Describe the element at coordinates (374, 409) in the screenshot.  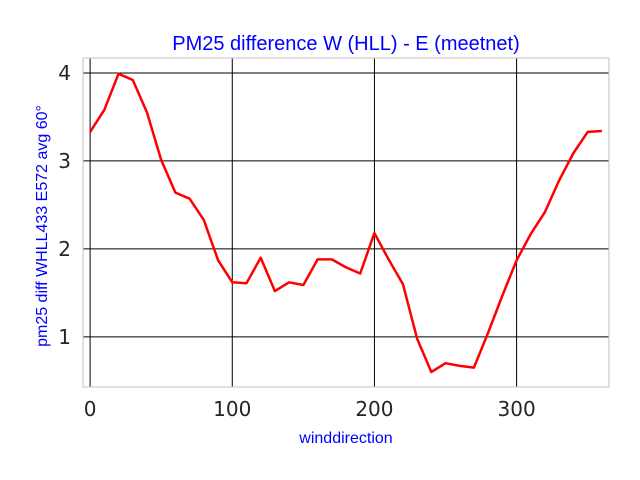
I see `x-tick-label: 200` at that location.